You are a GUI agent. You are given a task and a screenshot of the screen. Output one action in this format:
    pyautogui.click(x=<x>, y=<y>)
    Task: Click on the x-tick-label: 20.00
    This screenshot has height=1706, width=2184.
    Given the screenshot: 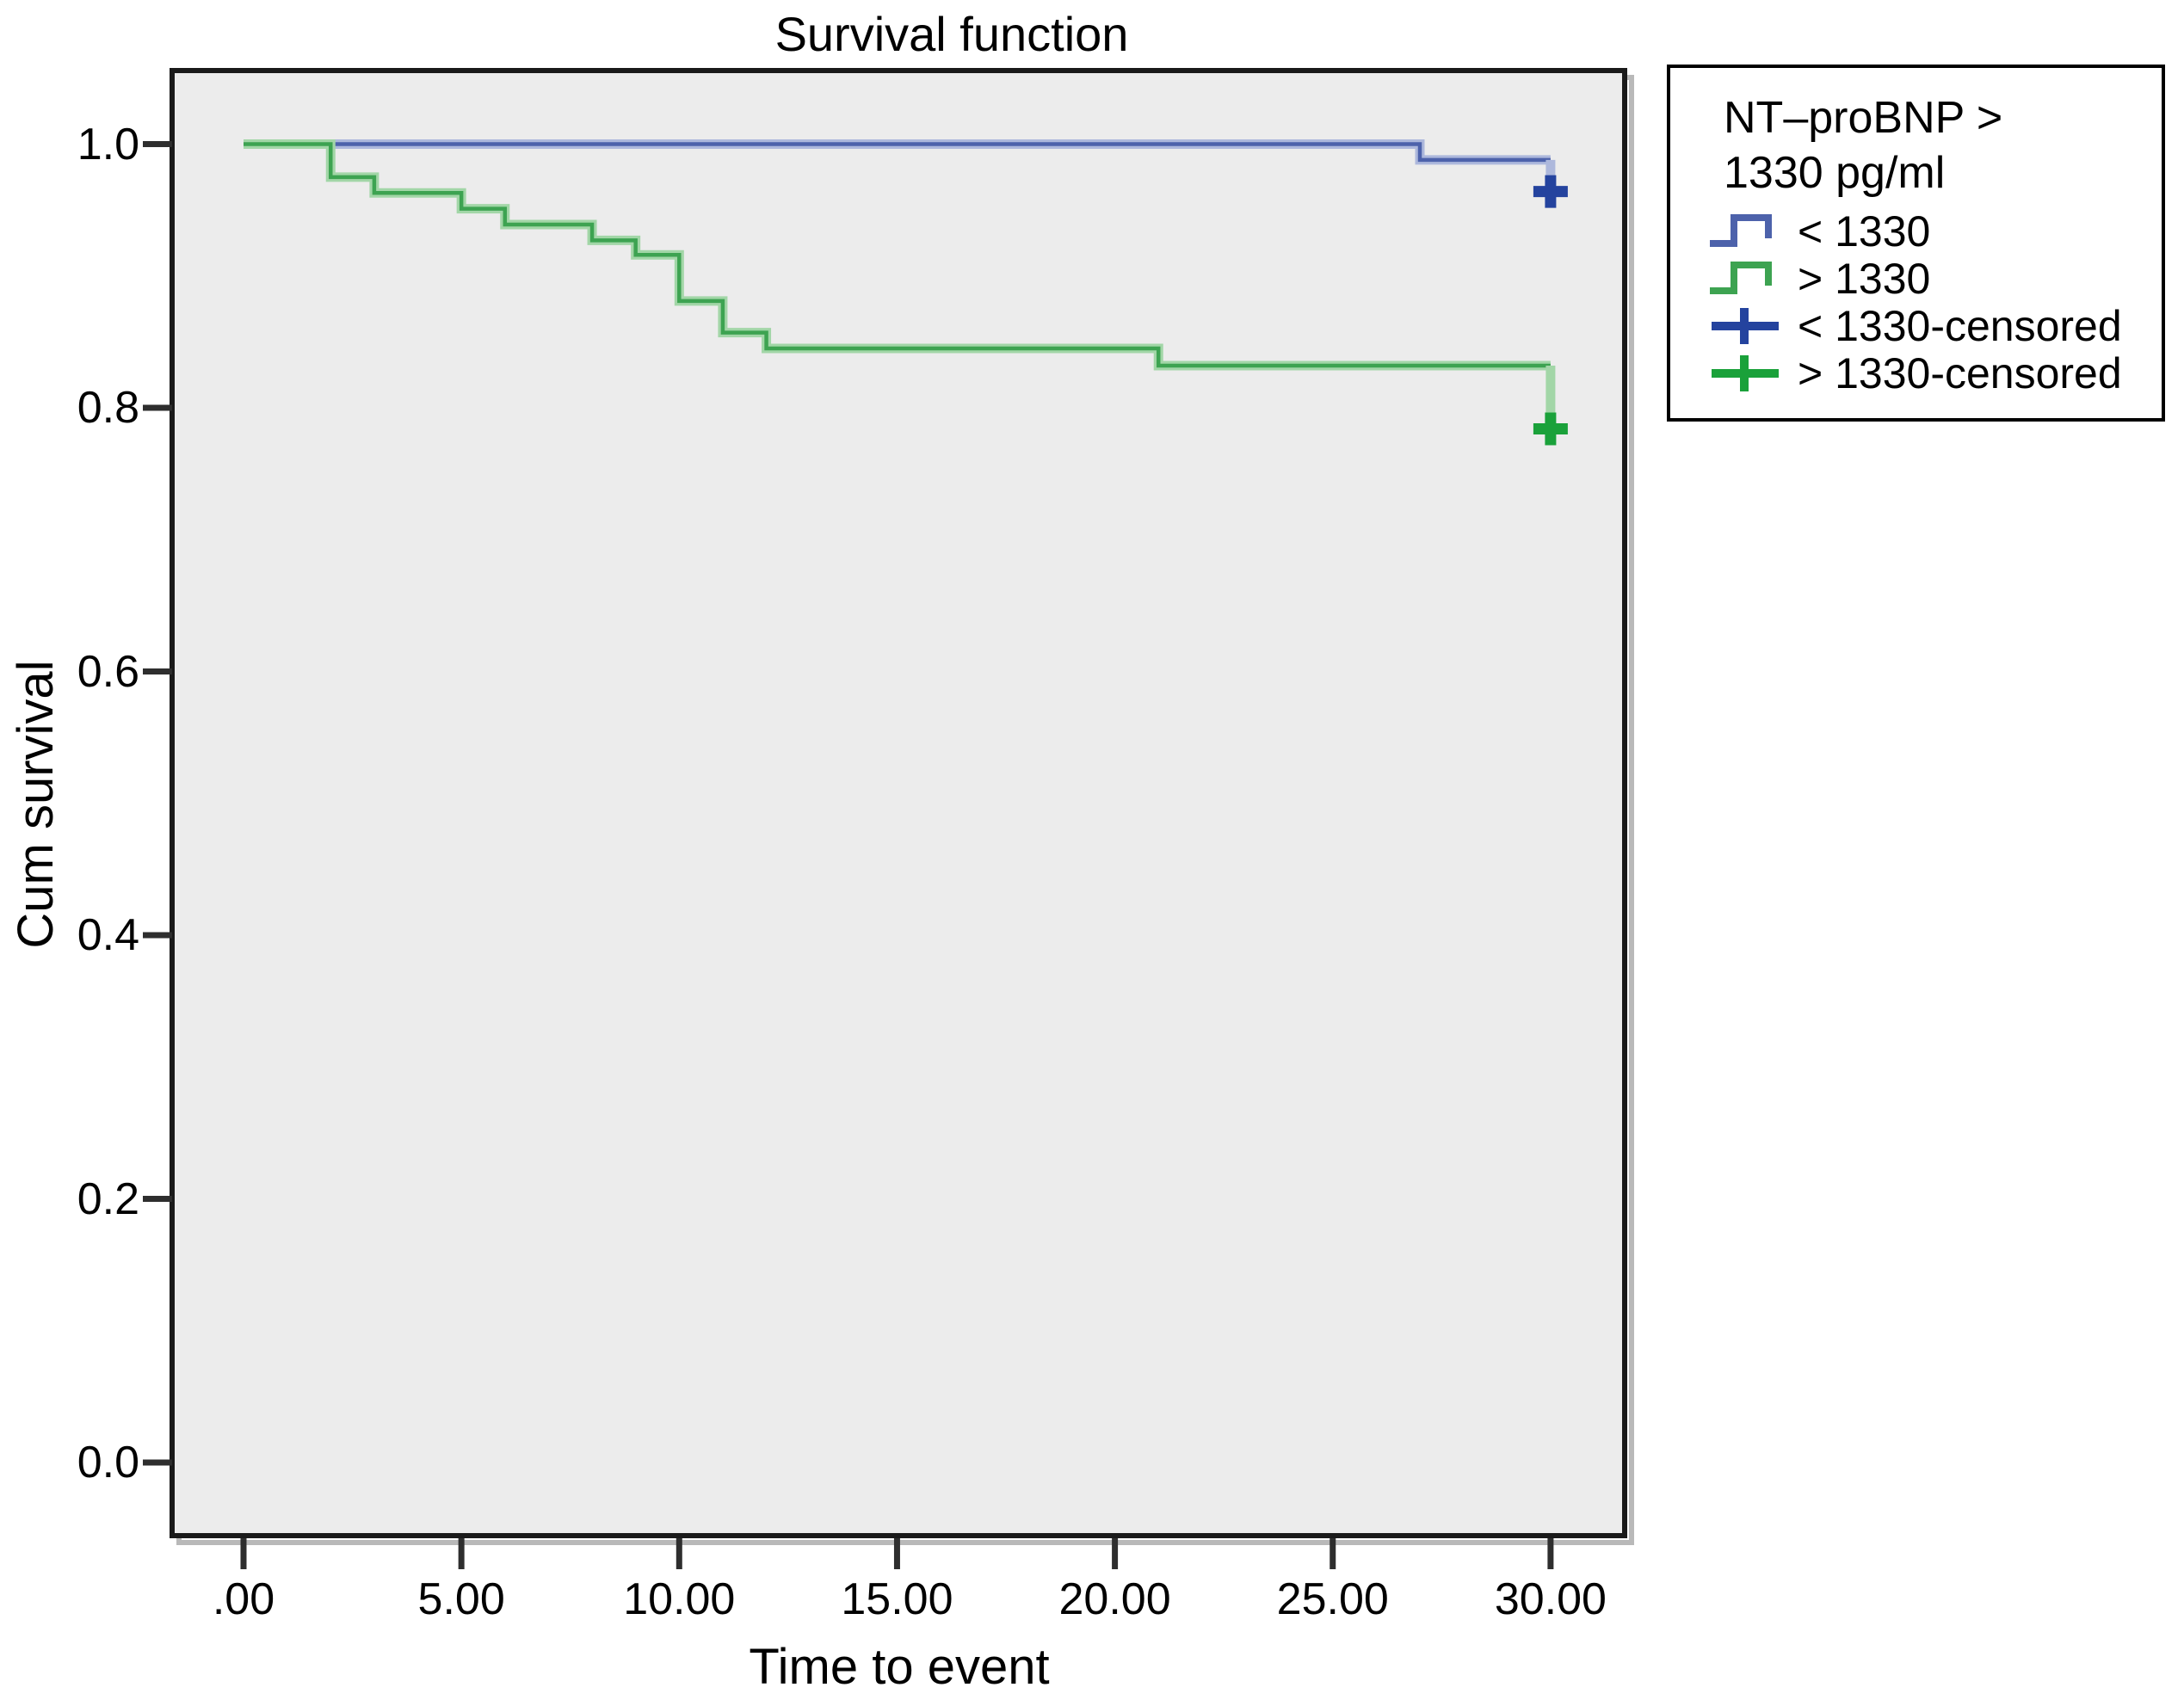 What is the action you would take?
    pyautogui.click(x=1115, y=1599)
    